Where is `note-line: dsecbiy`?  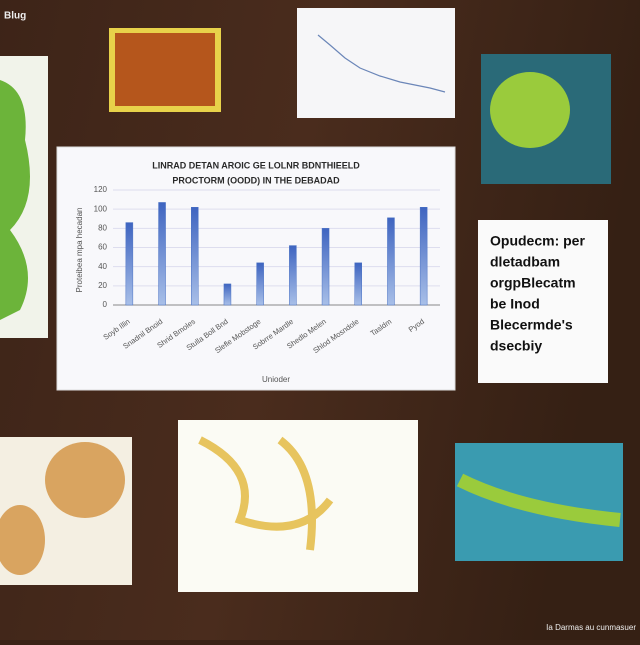
note-line: dsecbiy is located at coordinates (516, 346).